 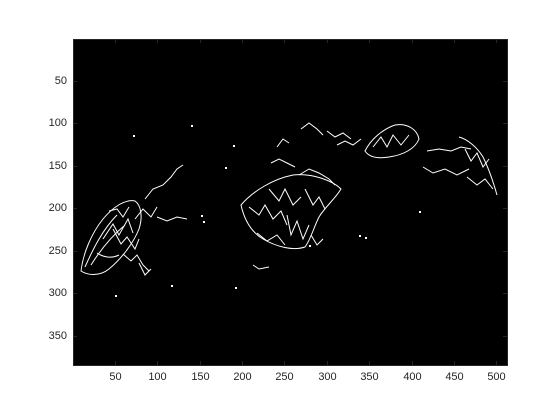 What do you see at coordinates (327, 377) in the screenshot?
I see `x-tick-label: 300` at bounding box center [327, 377].